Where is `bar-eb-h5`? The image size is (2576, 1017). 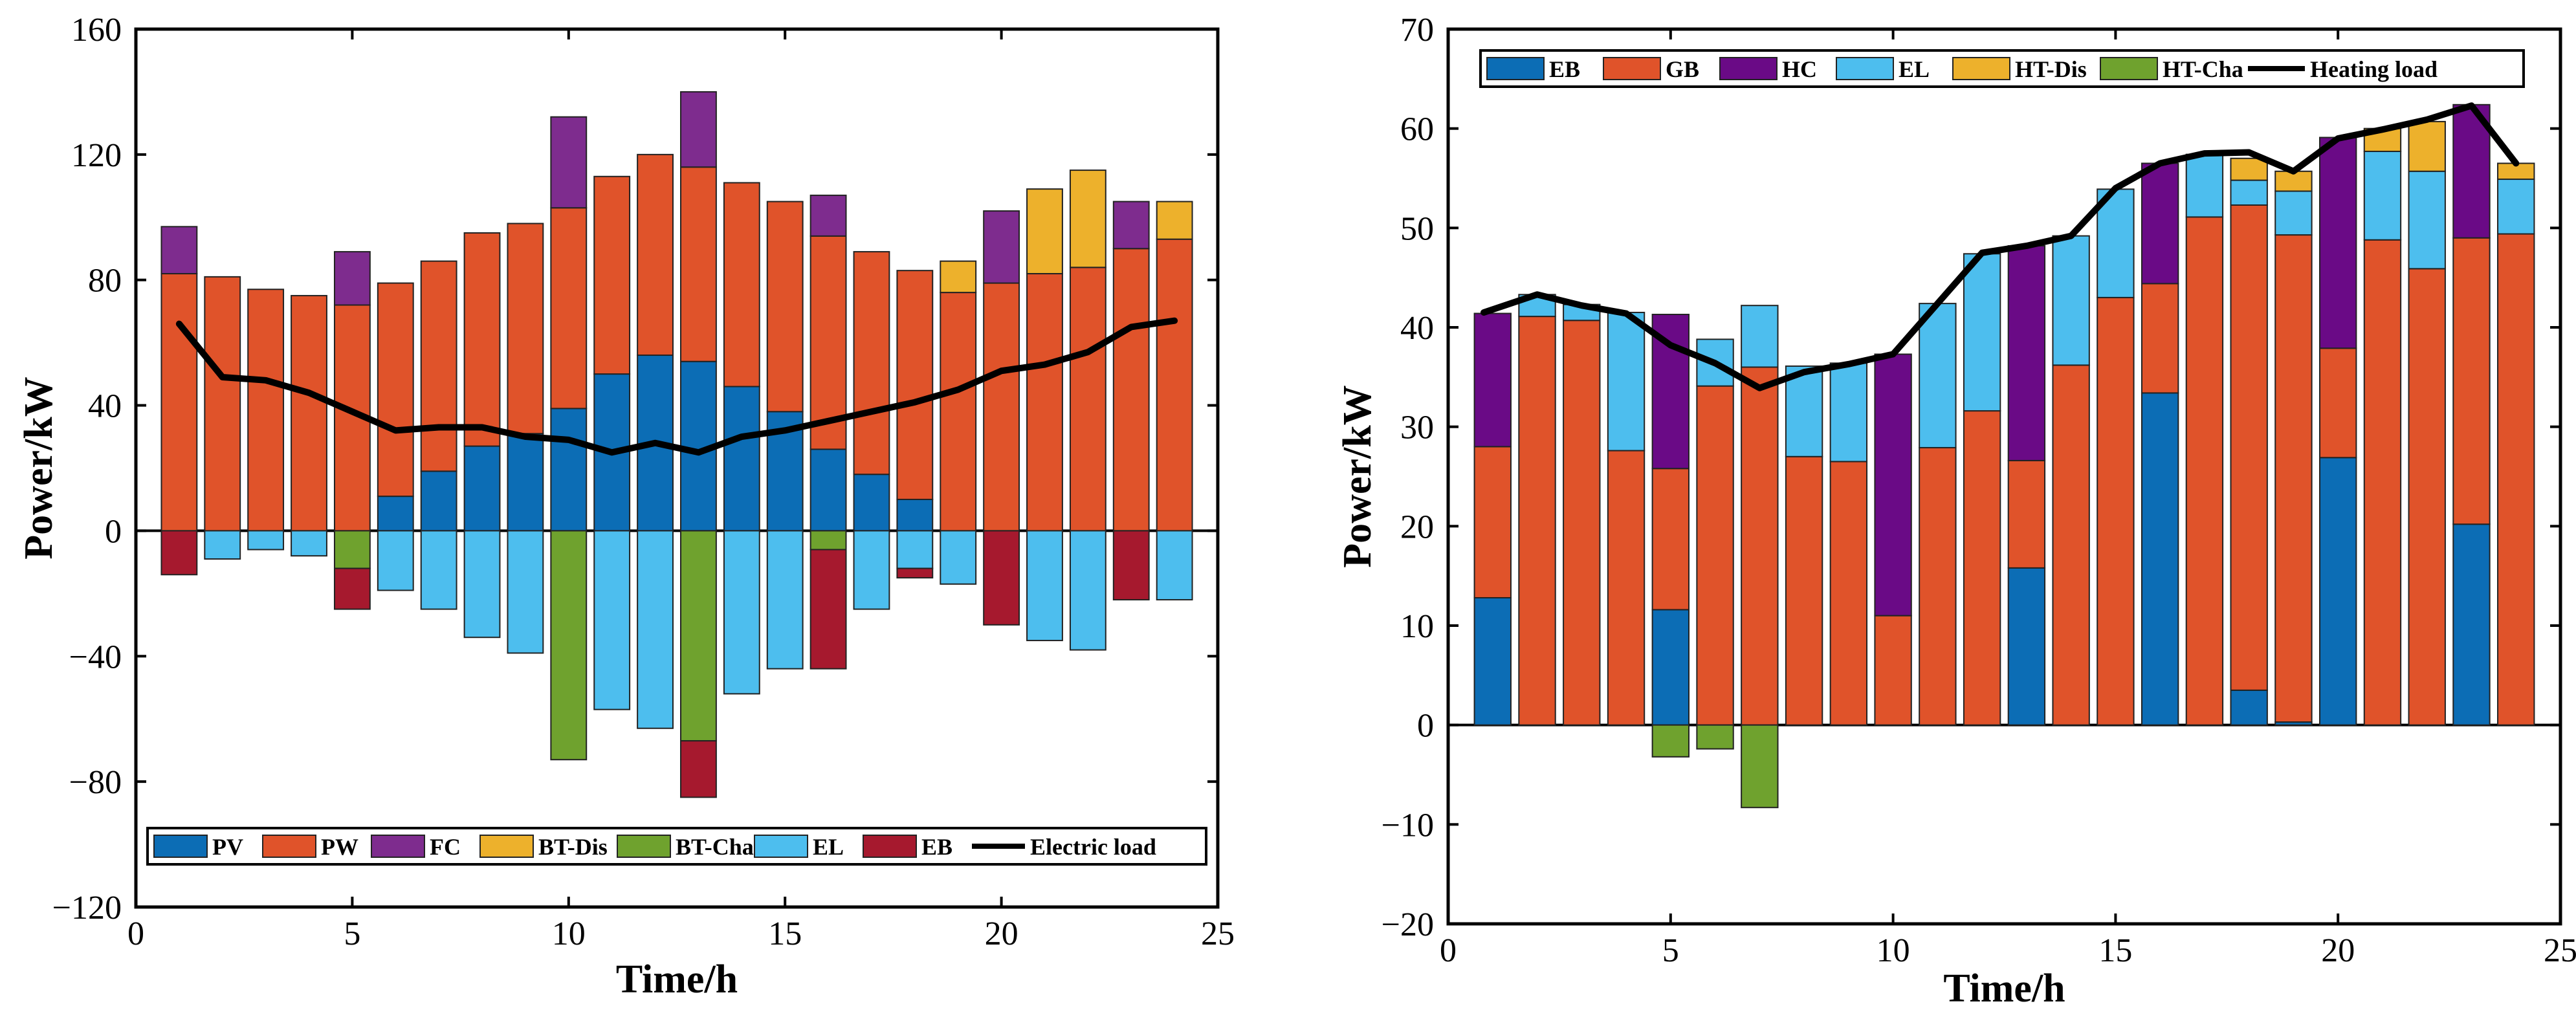
bar-eb-h5 is located at coordinates (352, 588).